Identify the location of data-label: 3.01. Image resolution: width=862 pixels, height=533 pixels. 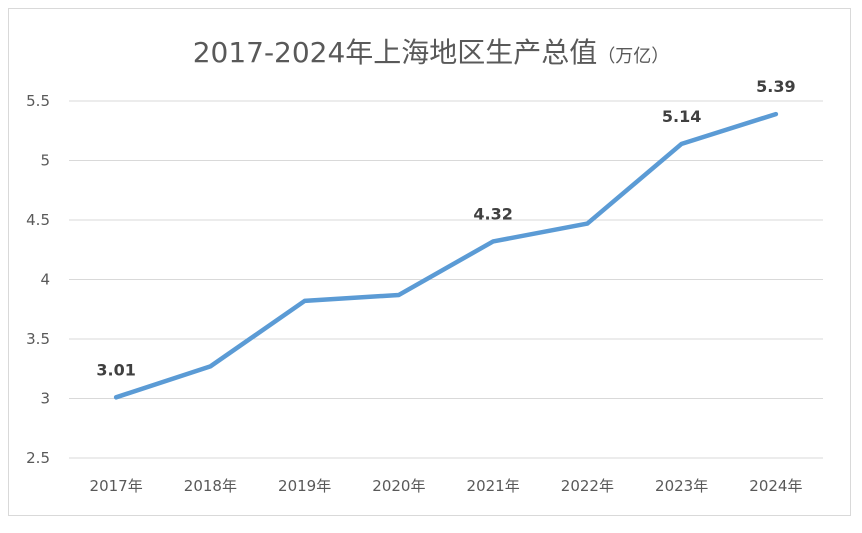
(115, 369).